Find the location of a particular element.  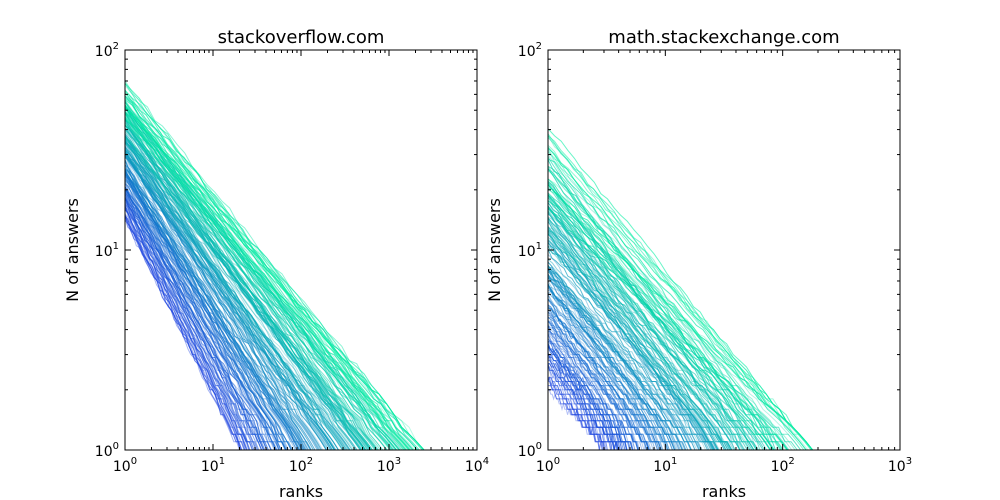

chart-title: math.stackexchange.com is located at coordinates (723, 37).